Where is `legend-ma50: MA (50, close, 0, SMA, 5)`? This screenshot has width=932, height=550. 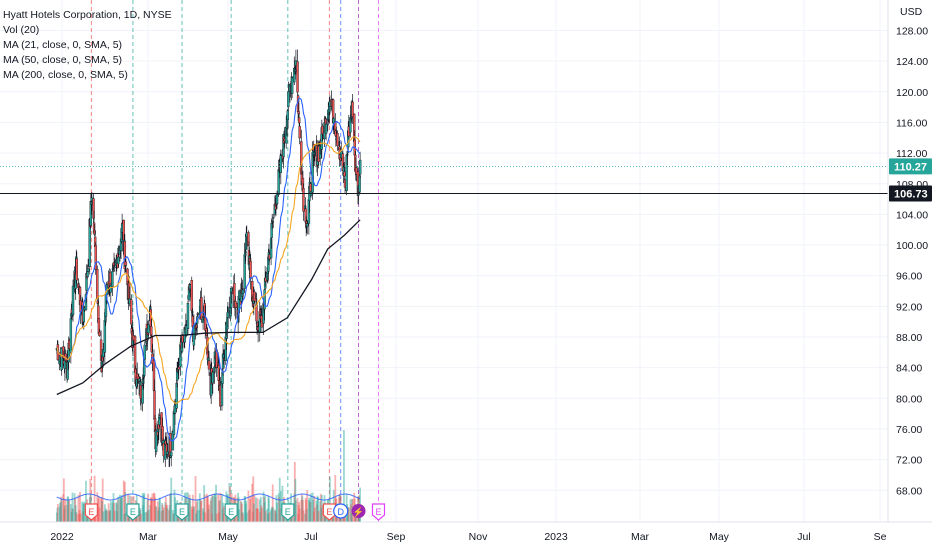 legend-ma50: MA (50, close, 0, SMA, 5) is located at coordinates (63, 60).